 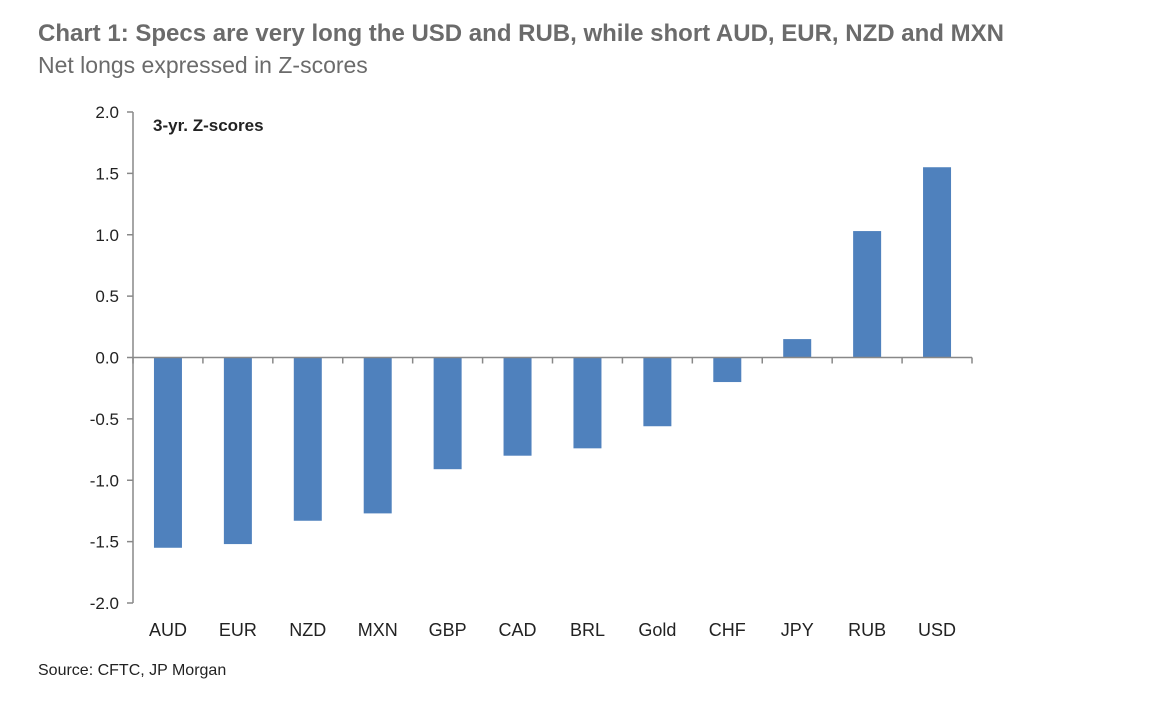 What do you see at coordinates (727, 370) in the screenshot?
I see `bar-chf` at bounding box center [727, 370].